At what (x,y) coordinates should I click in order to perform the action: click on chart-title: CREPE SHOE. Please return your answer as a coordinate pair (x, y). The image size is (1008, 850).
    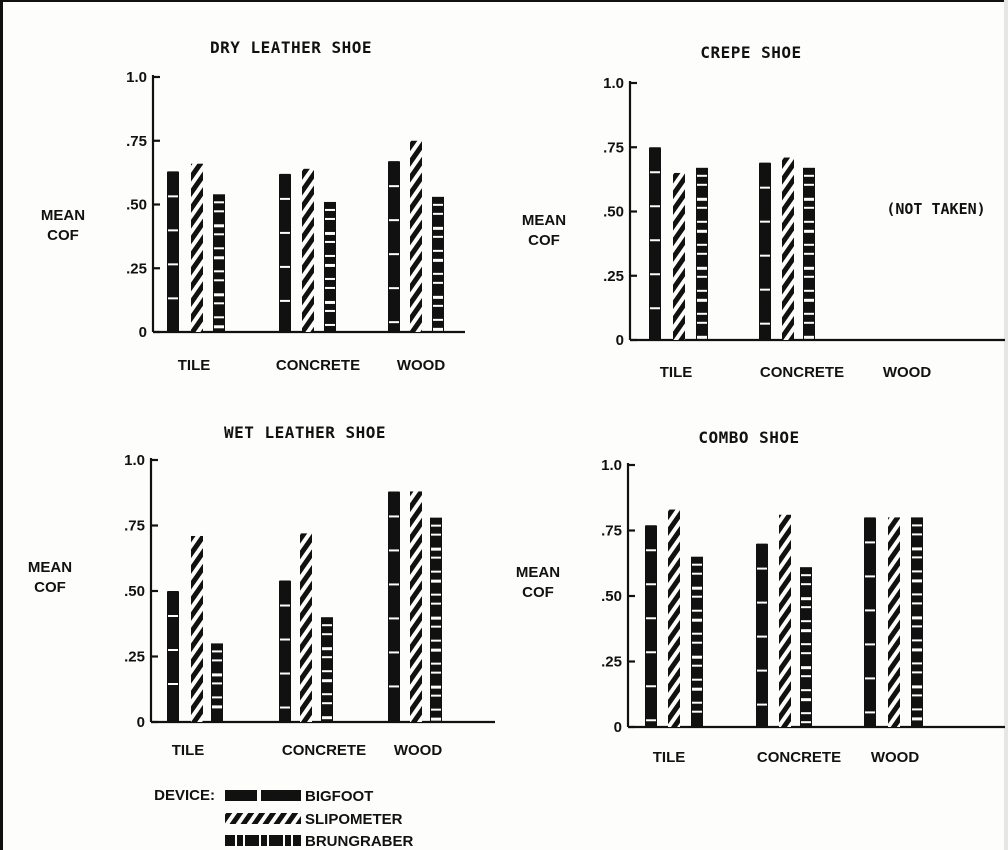
    Looking at the image, I should click on (750, 52).